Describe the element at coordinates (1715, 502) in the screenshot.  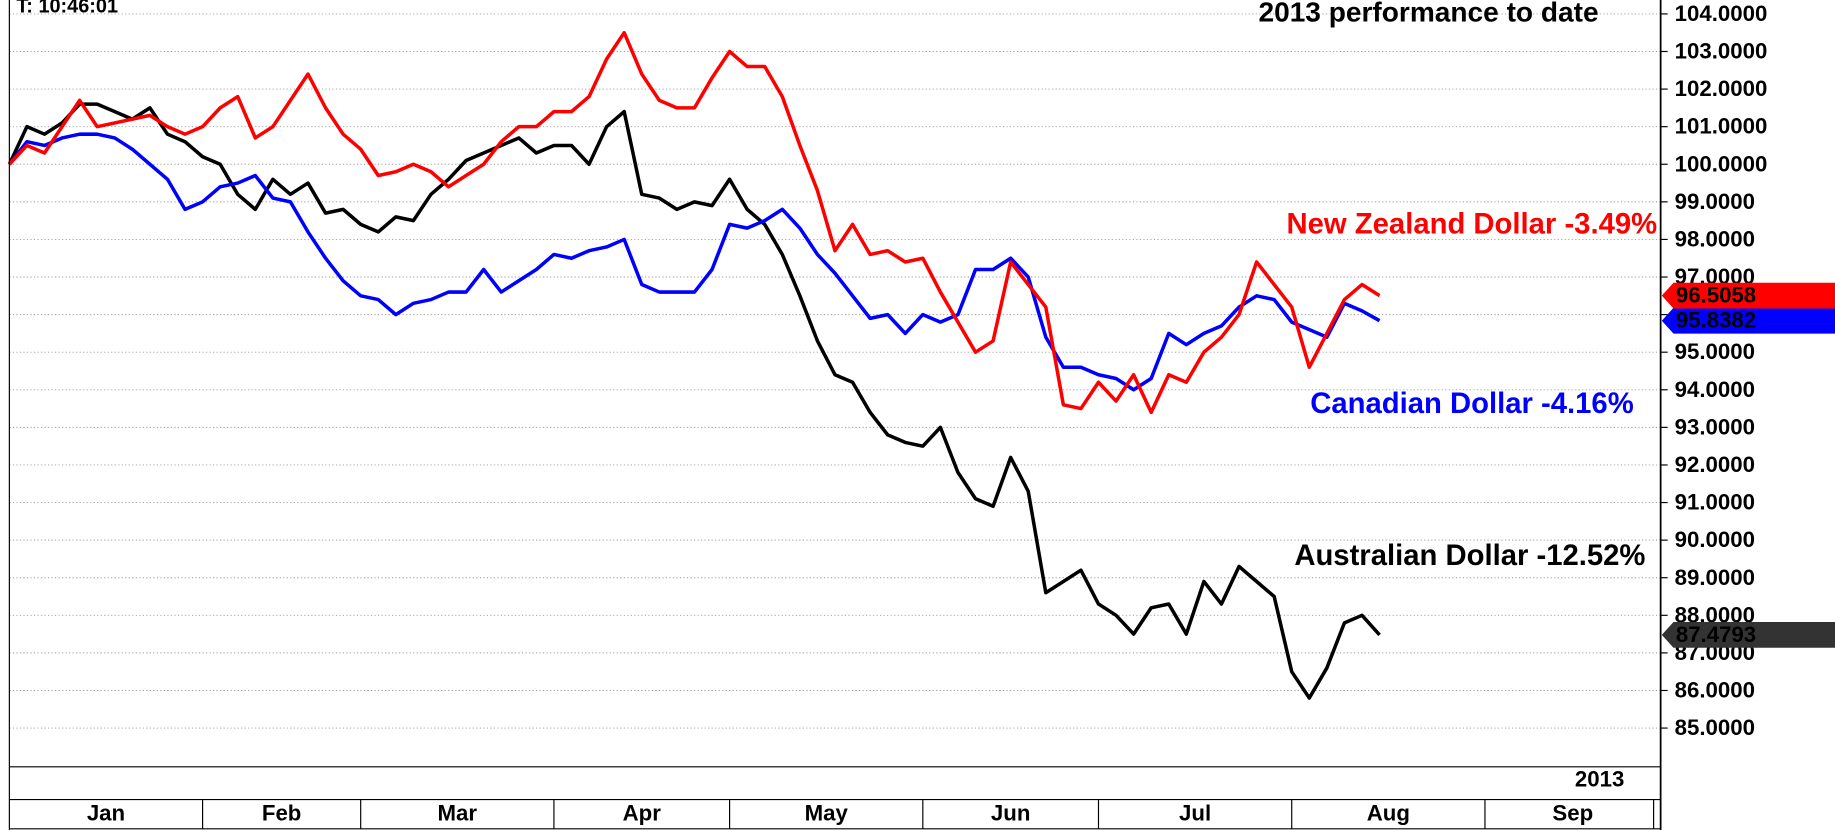
I see `y-tick-label: 91.0000` at that location.